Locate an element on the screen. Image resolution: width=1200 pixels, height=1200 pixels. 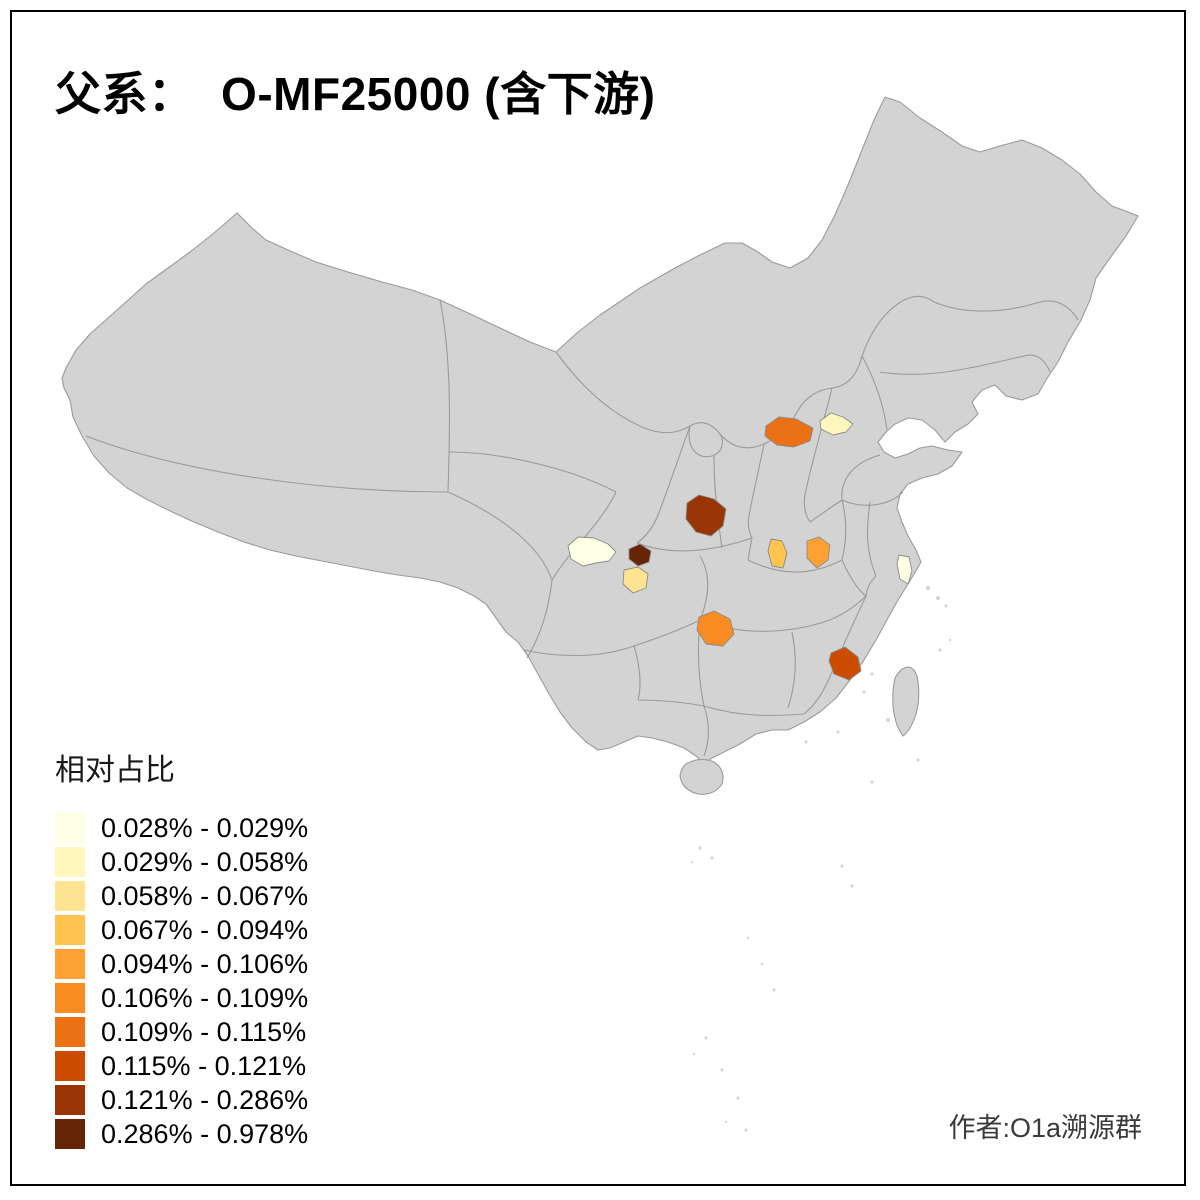
legend-label: 0.109% - 0.115% is located at coordinates (204, 1032).